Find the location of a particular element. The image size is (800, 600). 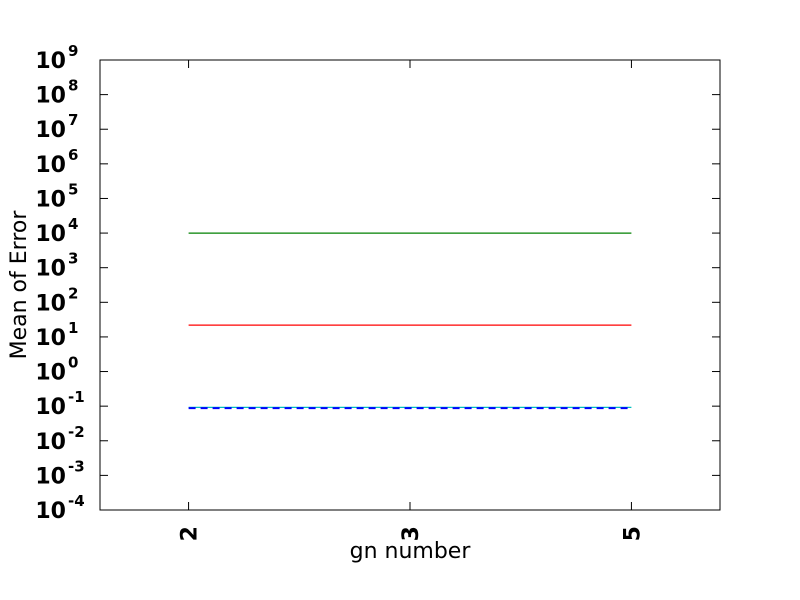

y-tick-label: 10 7 is located at coordinates (56, 127).